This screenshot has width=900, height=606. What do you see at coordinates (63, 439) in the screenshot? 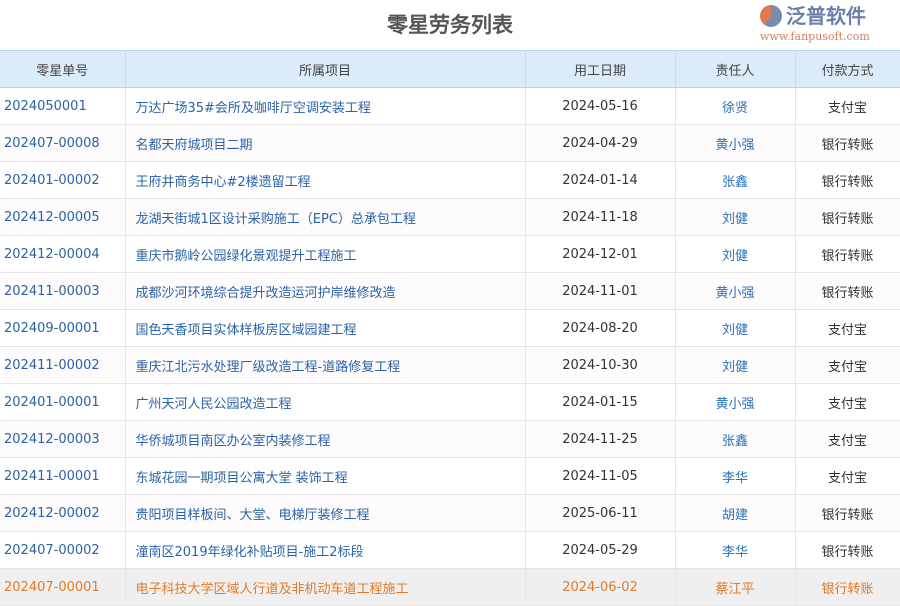
I see `order-id-link: 202412-00003` at bounding box center [63, 439].